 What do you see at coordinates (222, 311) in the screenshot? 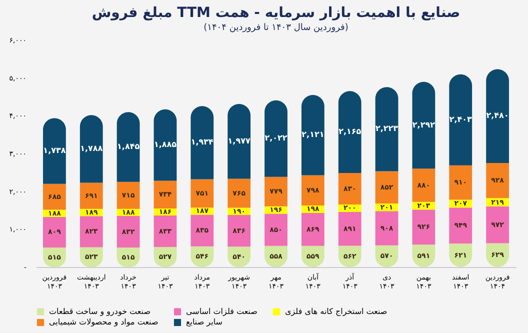
I see `legend-label: صنعت فلزات اساسی` at bounding box center [222, 311].